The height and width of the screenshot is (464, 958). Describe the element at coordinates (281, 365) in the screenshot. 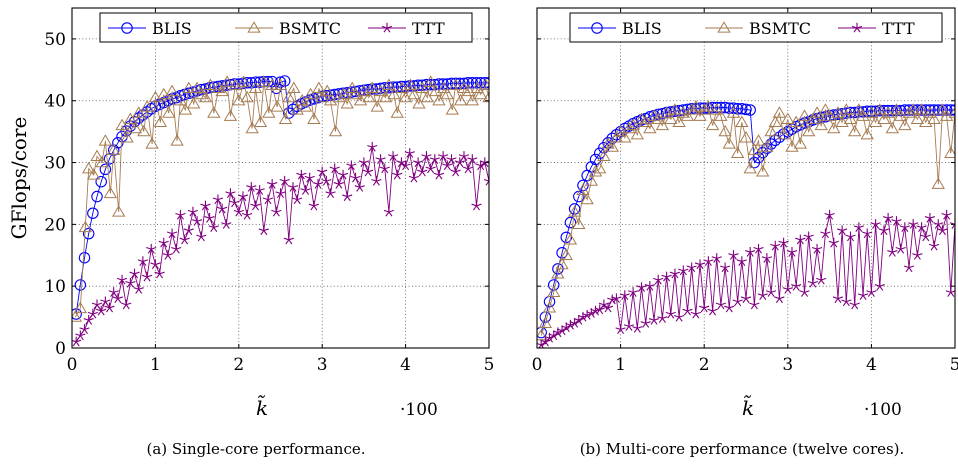

I see `x-tick-labels: 0 1 2 3 4 5` at that location.